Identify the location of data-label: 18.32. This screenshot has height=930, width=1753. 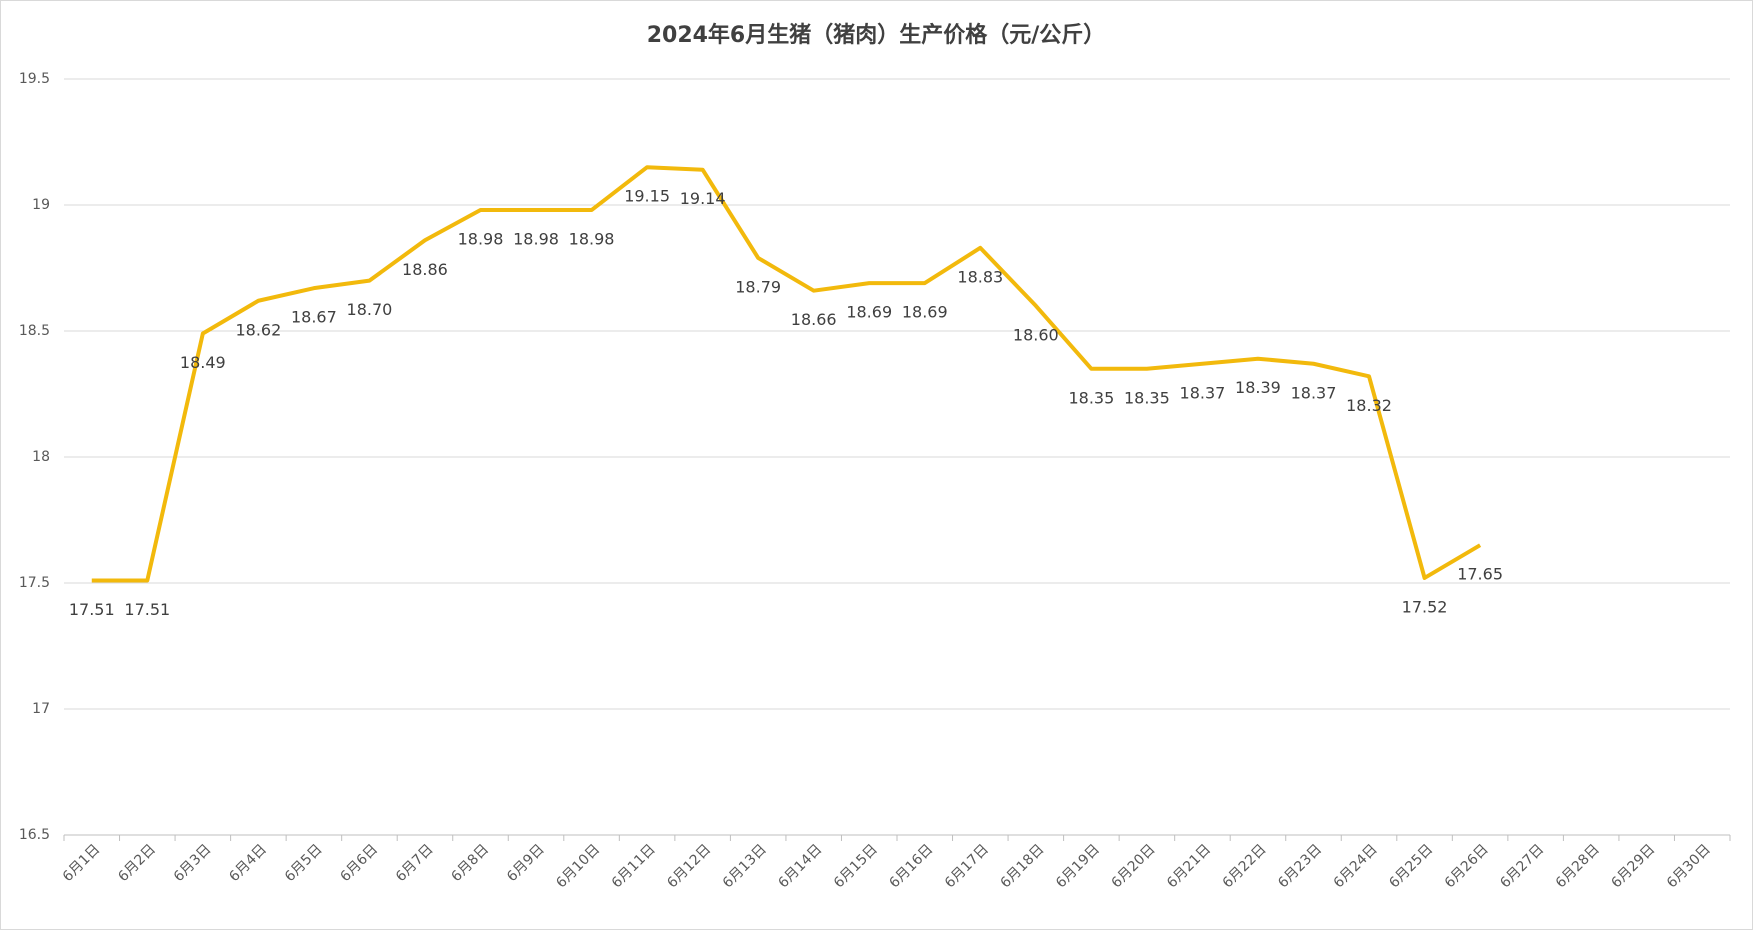
(1369, 405).